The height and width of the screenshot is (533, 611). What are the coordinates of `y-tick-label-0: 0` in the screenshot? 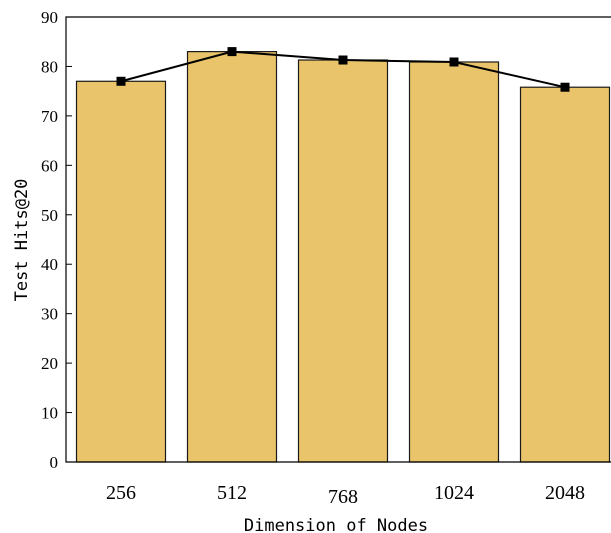 It's located at (54, 462).